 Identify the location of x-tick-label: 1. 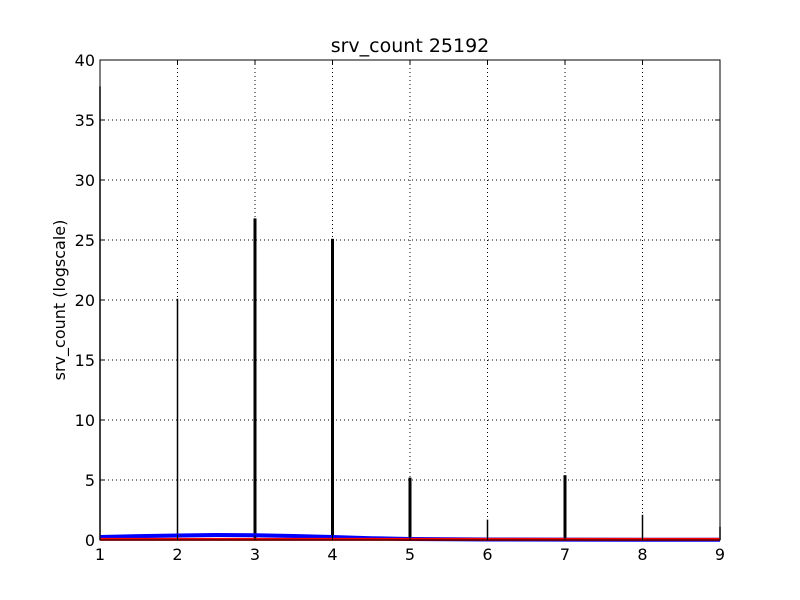
(100, 554).